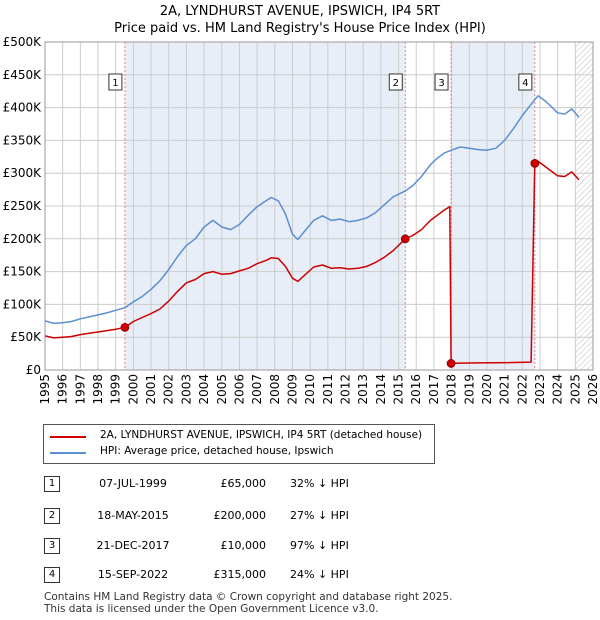 The width and height of the screenshot is (600, 620). What do you see at coordinates (487, 389) in the screenshot?
I see `x-tick-label: 2020` at bounding box center [487, 389].